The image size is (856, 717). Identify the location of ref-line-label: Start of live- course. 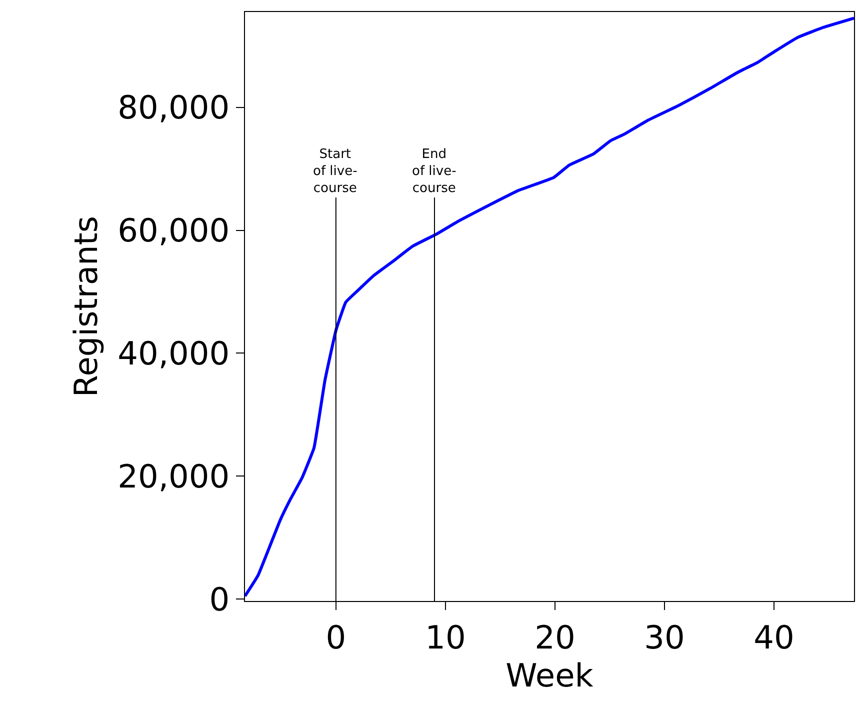
(335, 171).